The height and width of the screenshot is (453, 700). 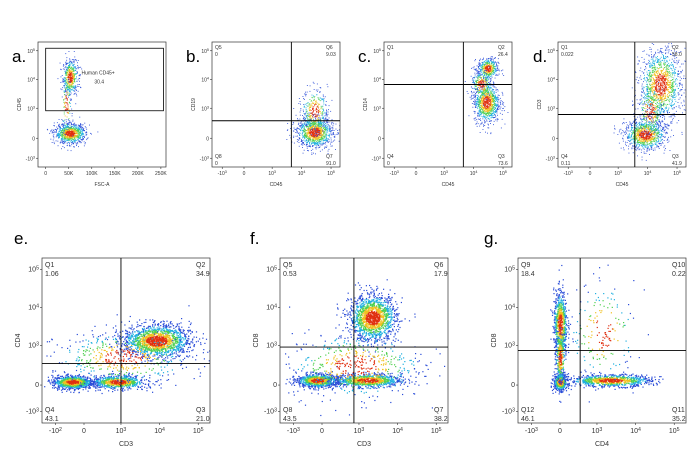 I want to click on panel-letter: a., so click(x=19, y=56).